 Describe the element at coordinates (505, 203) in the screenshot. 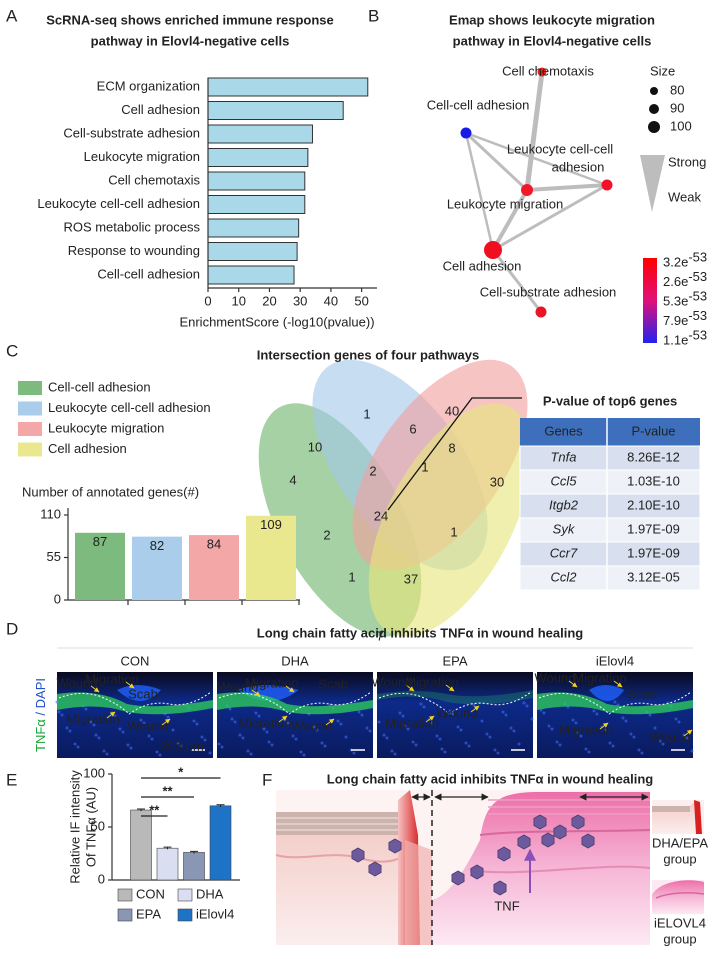

I see `node-label: Leukocyte migration` at that location.